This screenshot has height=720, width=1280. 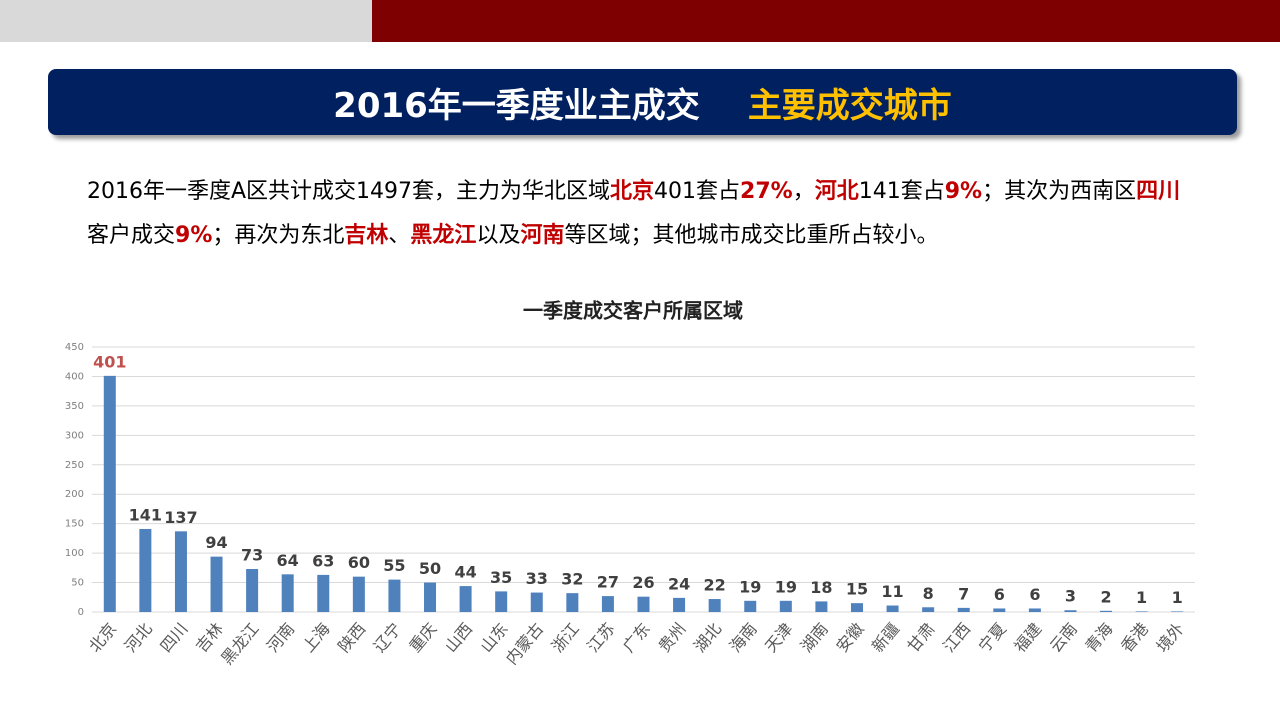 I want to click on chart-title: 一季度成交客户所属区域, so click(x=633, y=311).